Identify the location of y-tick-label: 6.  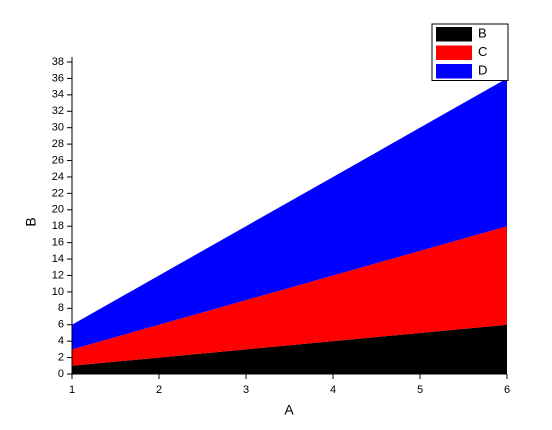
(61, 325).